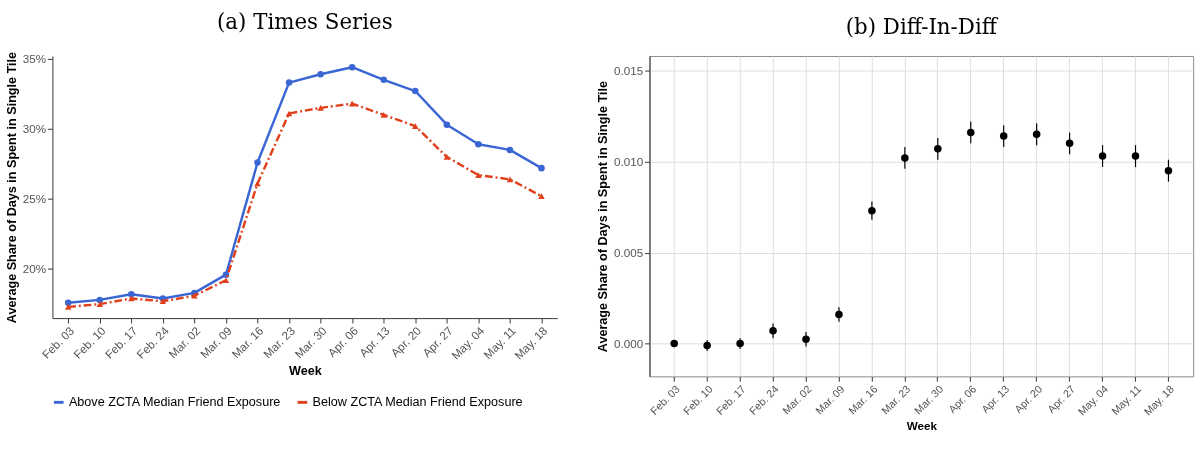 The image size is (1199, 468). Describe the element at coordinates (796, 399) in the screenshot. I see `x-tick-label: Mar. 02` at that location.